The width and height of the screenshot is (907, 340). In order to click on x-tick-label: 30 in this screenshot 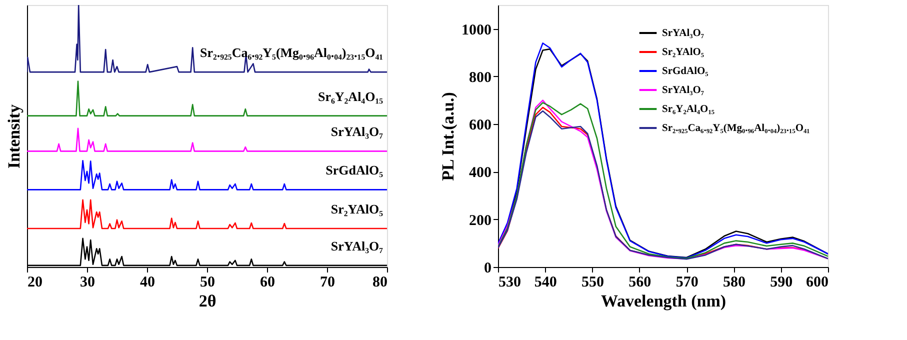, I will do `click(87, 282)`.